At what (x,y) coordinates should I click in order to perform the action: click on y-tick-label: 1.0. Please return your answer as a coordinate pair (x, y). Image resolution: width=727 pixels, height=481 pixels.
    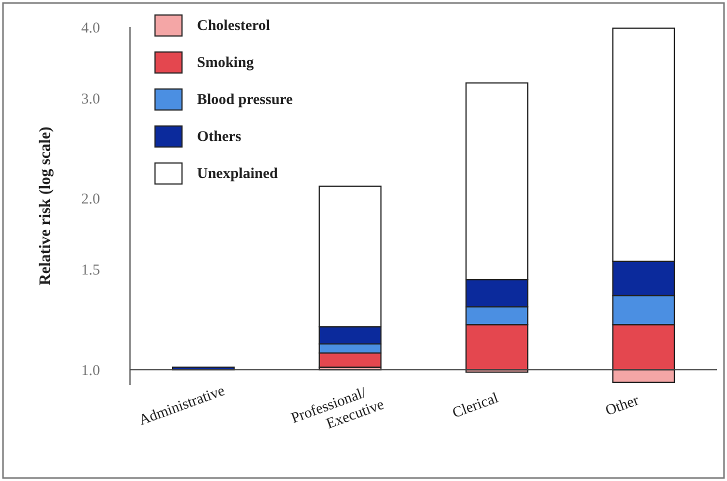
    Looking at the image, I should click on (90, 370).